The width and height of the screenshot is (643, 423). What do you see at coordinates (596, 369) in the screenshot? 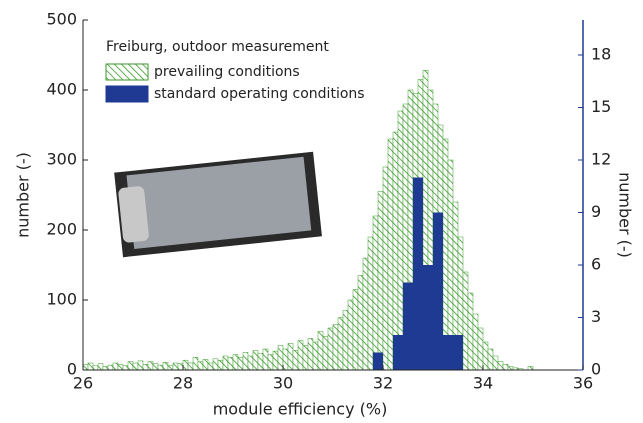
I see `y2-tick-label: 0` at bounding box center [596, 369].